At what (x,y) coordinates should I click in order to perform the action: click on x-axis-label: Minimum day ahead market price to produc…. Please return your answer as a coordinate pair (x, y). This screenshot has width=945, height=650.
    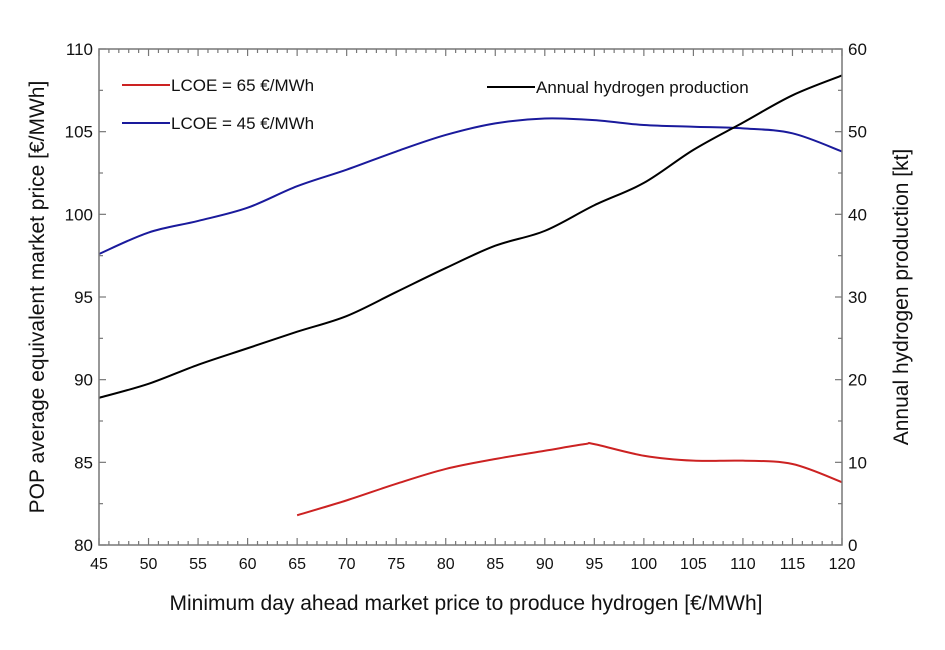
    Looking at the image, I should click on (466, 603).